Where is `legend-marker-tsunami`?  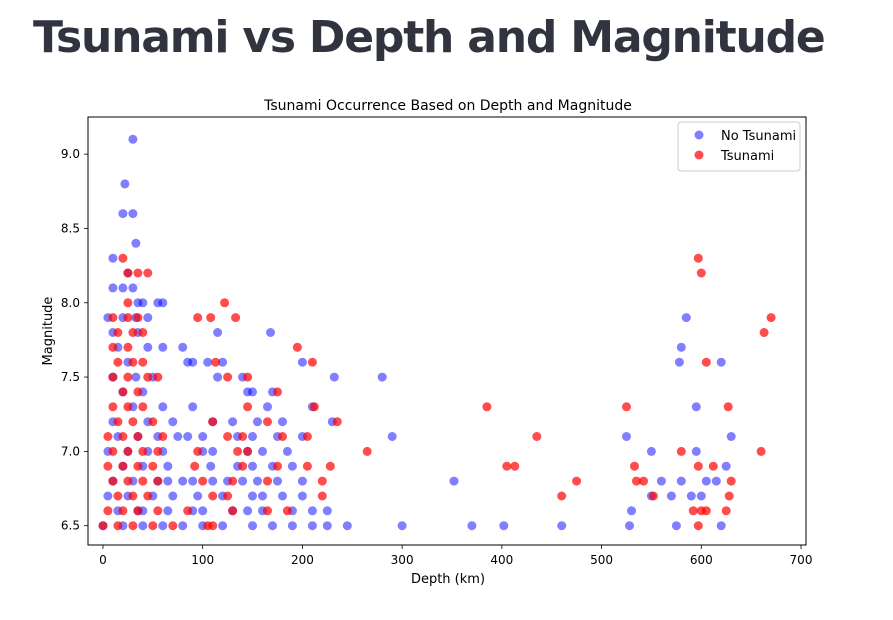 legend-marker-tsunami is located at coordinates (699, 155).